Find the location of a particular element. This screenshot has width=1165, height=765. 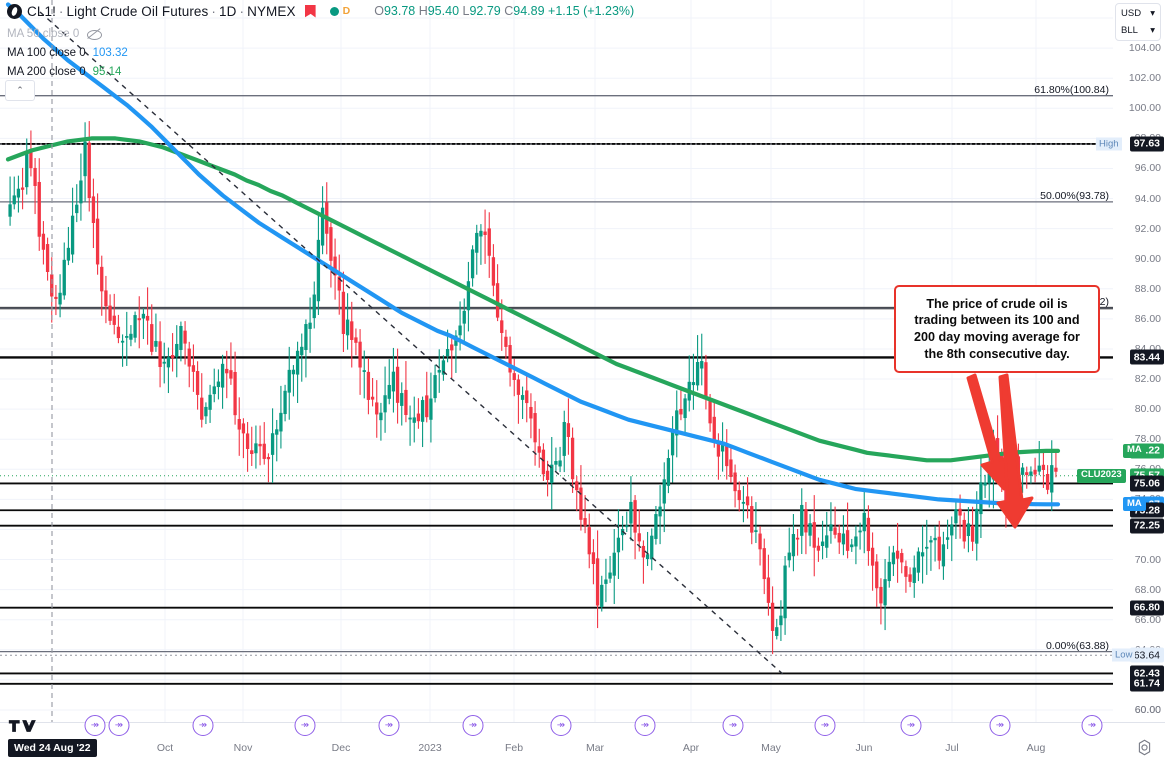

volume-unit-row: BLL ▾ is located at coordinates (1138, 30).